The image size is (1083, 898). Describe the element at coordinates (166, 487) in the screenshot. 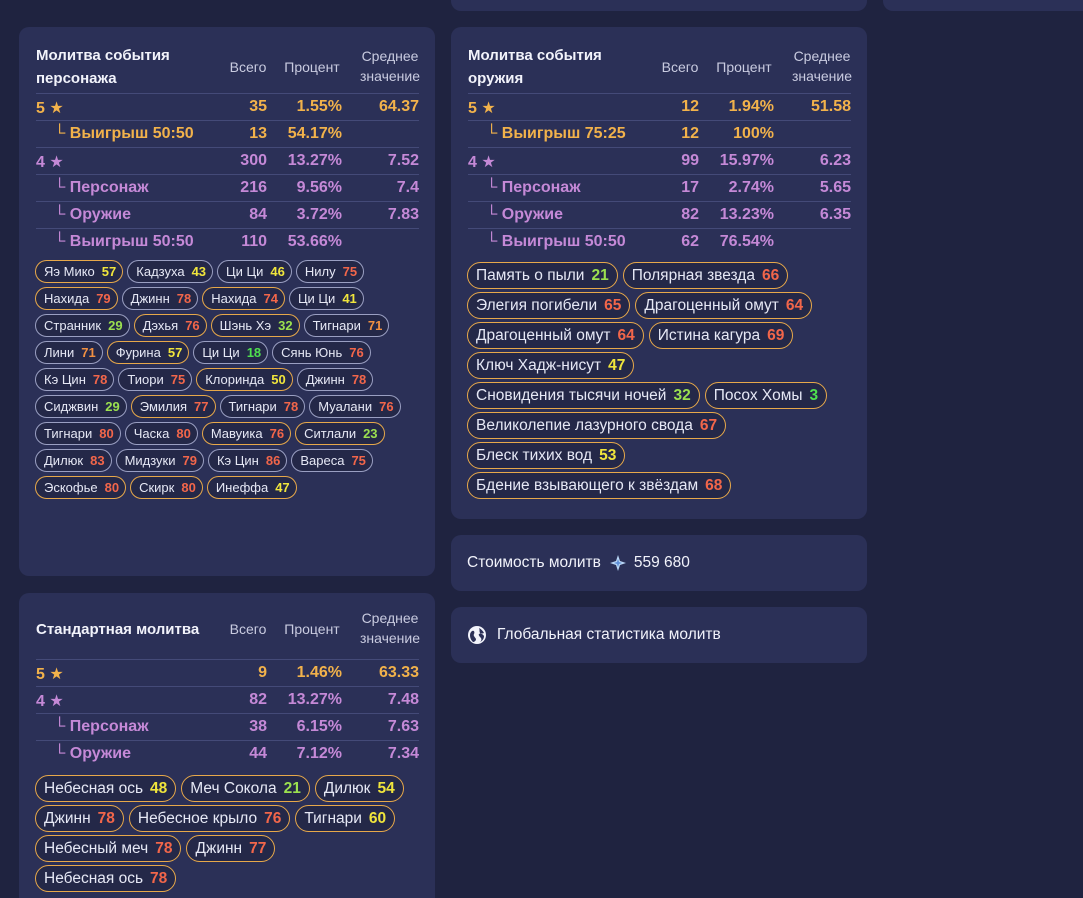

I see `pull-pill: Скирк 80` at that location.